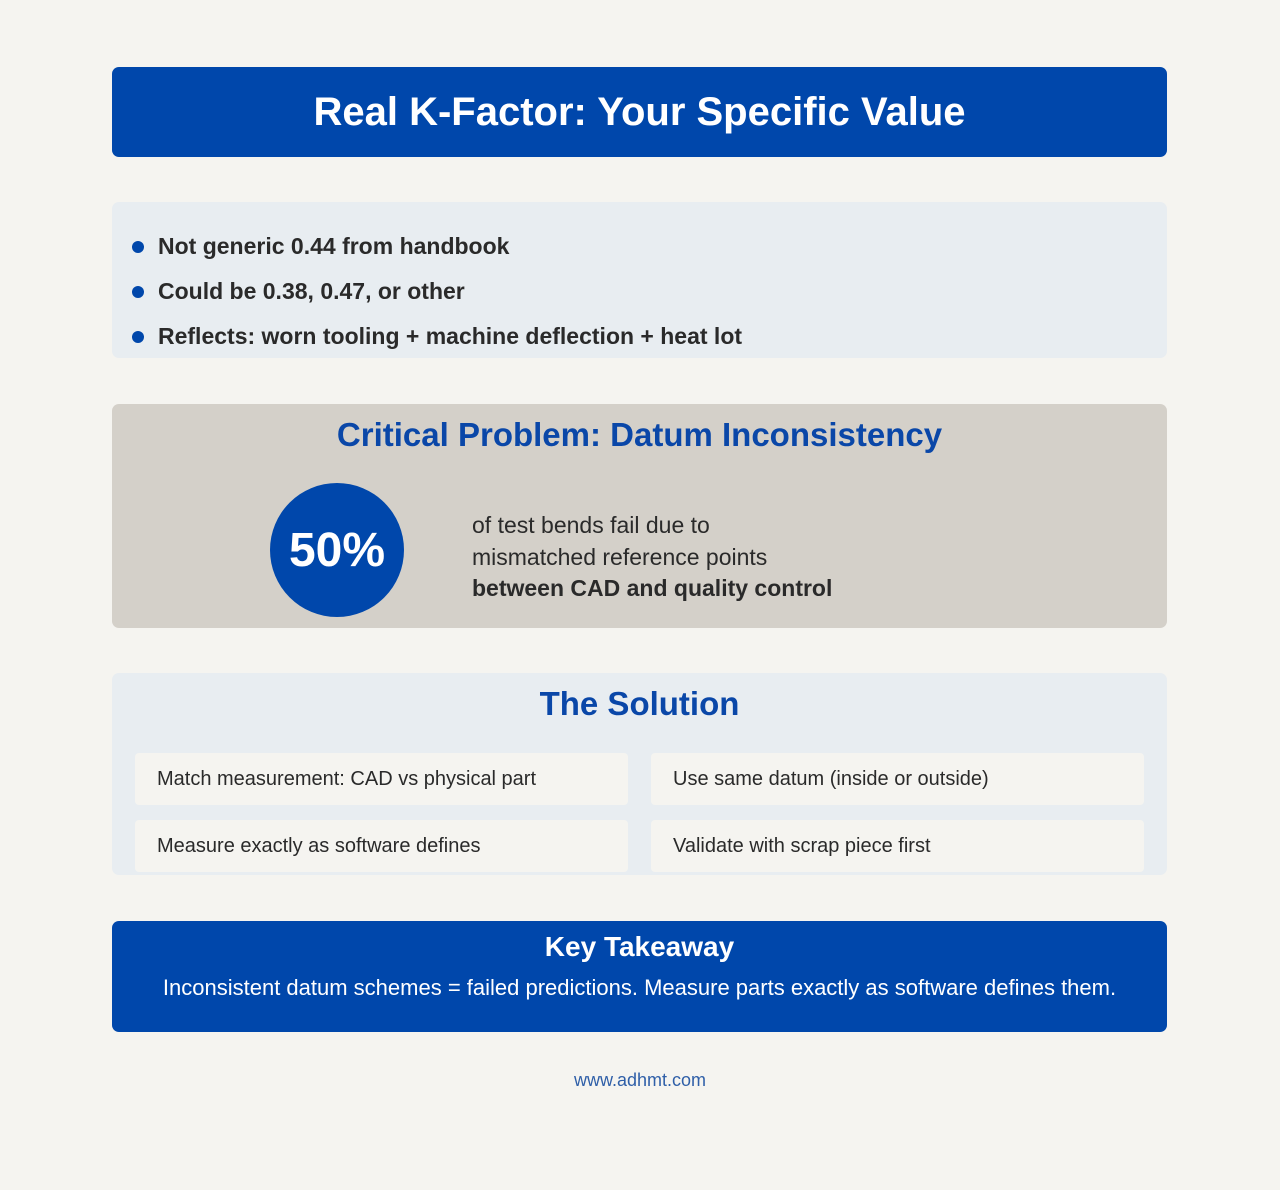 Image resolution: width=1280 pixels, height=1190 pixels. I want to click on bullet-point: Not generic 0.44 from handbook, so click(649, 246).